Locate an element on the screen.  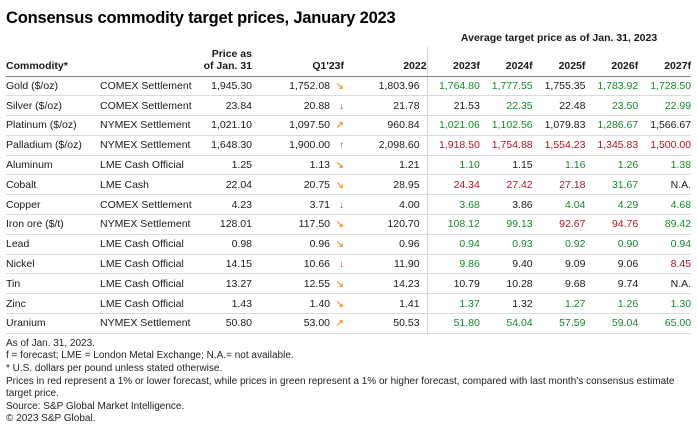
commodity-label: Lead is located at coordinates (53, 244).